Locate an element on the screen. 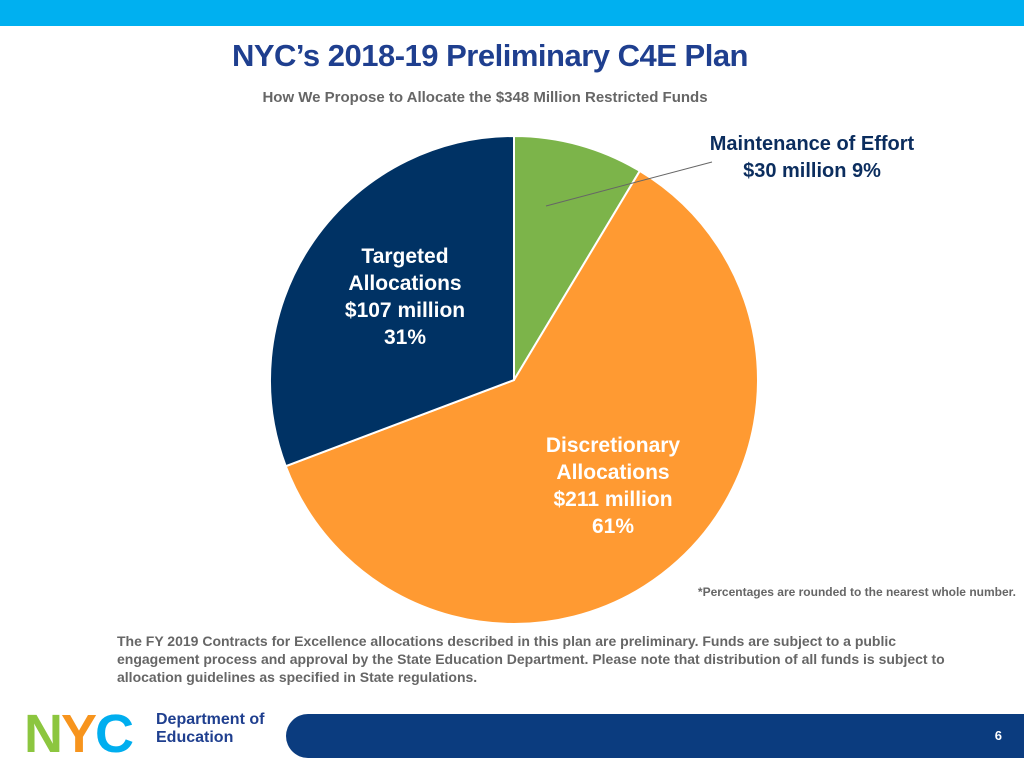  nyc-logo-mark: NYC is located at coordinates (79, 734).